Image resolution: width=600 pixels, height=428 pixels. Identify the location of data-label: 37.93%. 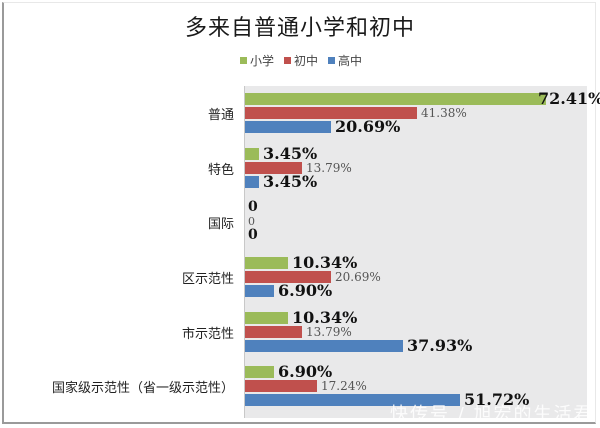
(440, 345).